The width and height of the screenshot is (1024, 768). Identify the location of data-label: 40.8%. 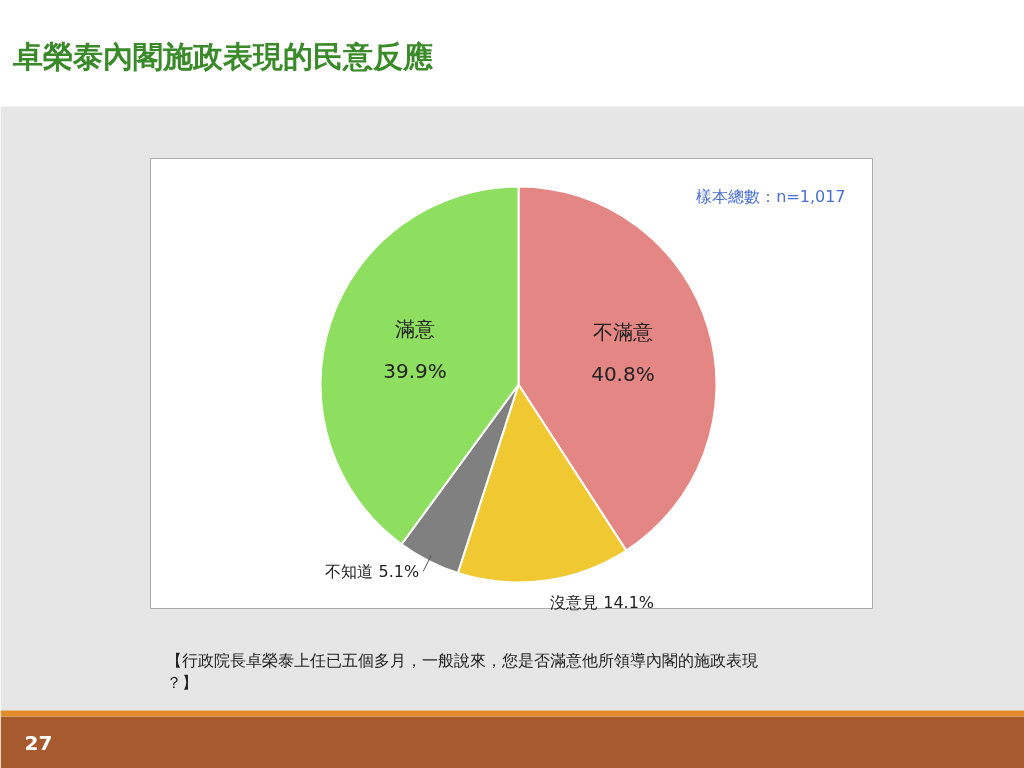
(623, 373).